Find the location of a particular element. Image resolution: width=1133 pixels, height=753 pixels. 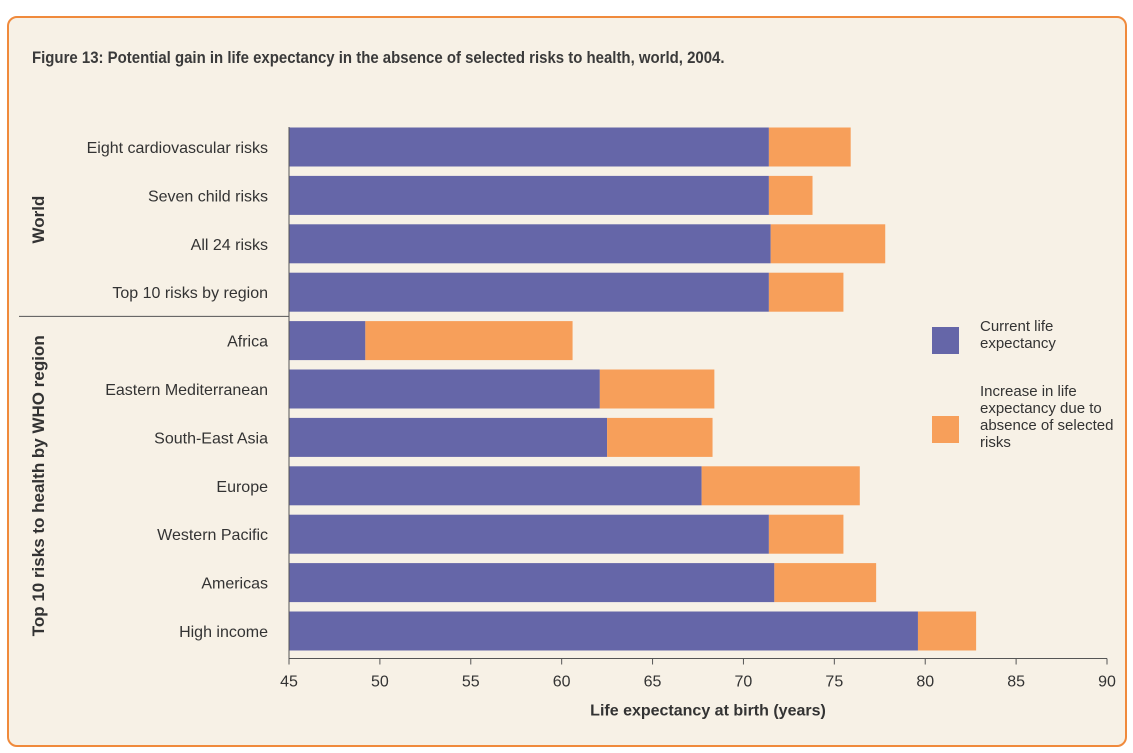

category-label-3: Top 10 risks by region is located at coordinates (190, 293).